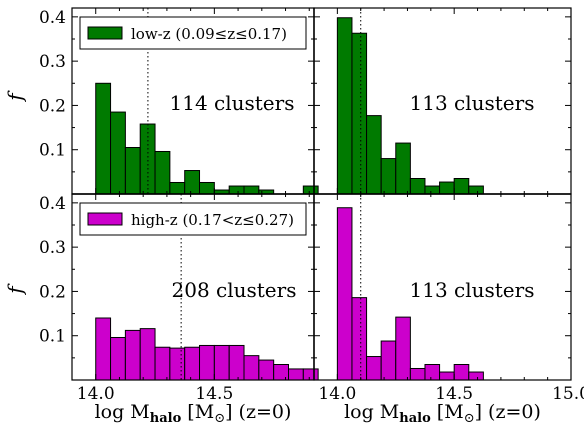  Describe the element at coordinates (15, 96) in the screenshot. I see `ylabel-top: f` at that location.